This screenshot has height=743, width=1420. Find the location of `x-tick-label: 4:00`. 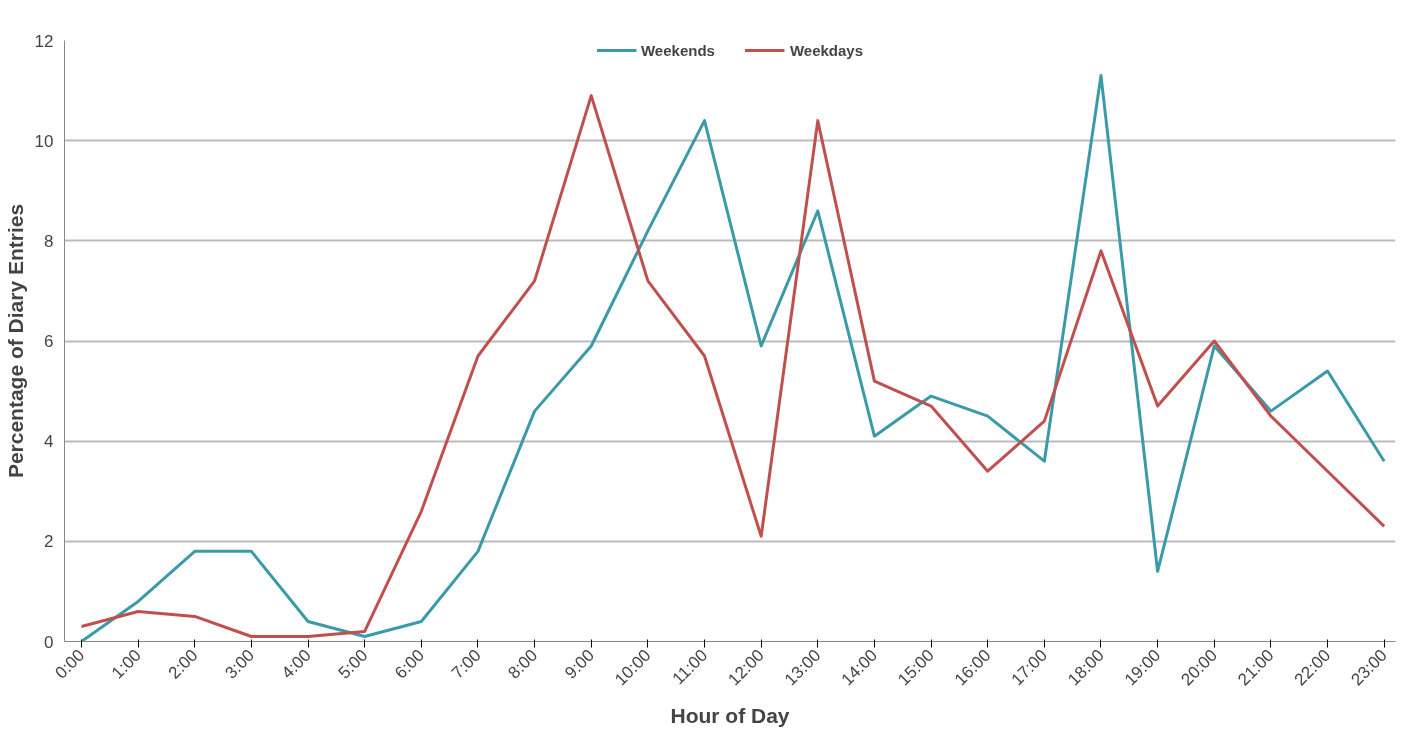

x-tick-label: 4:00 is located at coordinates (296, 664).